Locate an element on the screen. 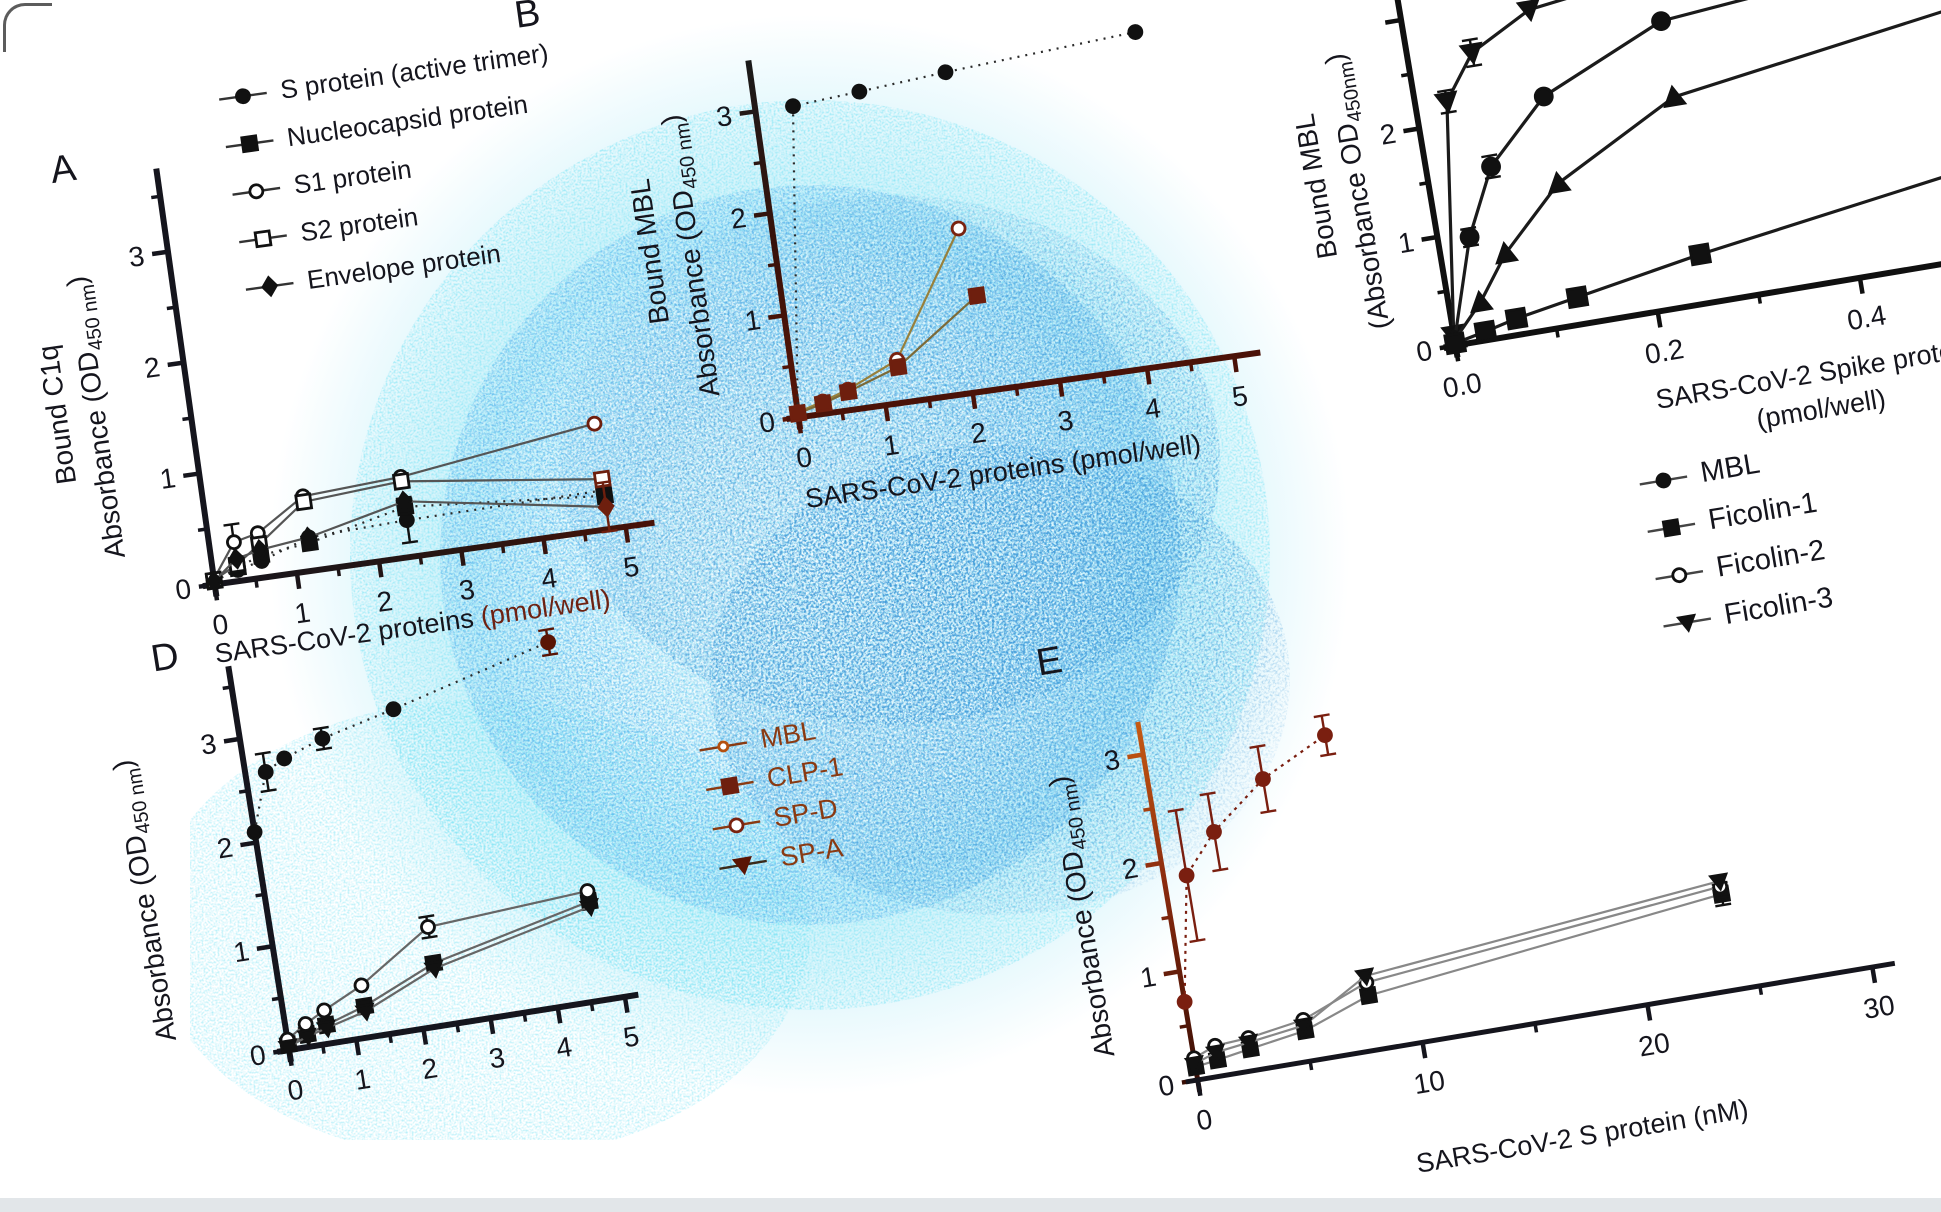 The image size is (1941, 1212). panel-e-xlabel: SARS-CoV-2 S protein (nM) is located at coordinates (1582, 1136).